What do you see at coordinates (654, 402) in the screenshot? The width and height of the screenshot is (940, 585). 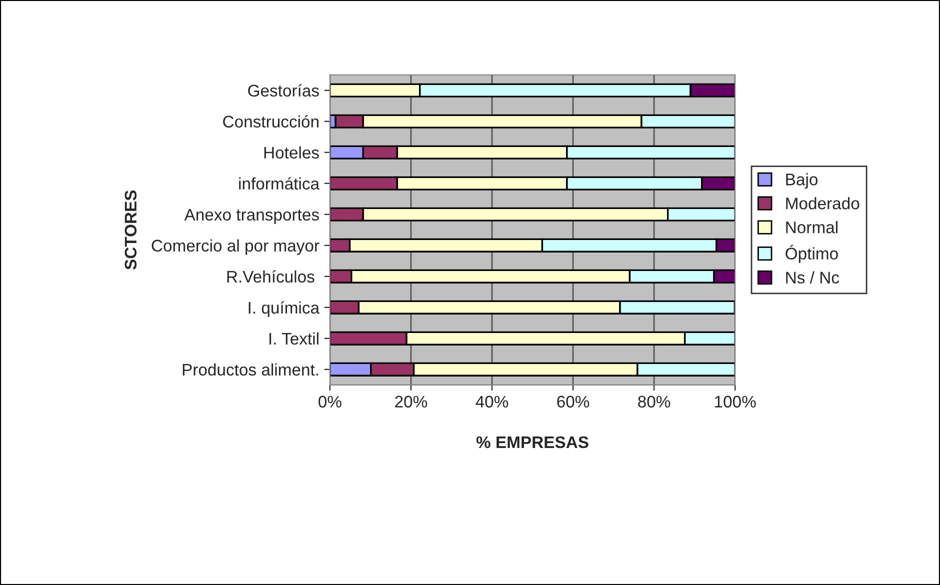 I see `x-tick-label: 80%` at bounding box center [654, 402].